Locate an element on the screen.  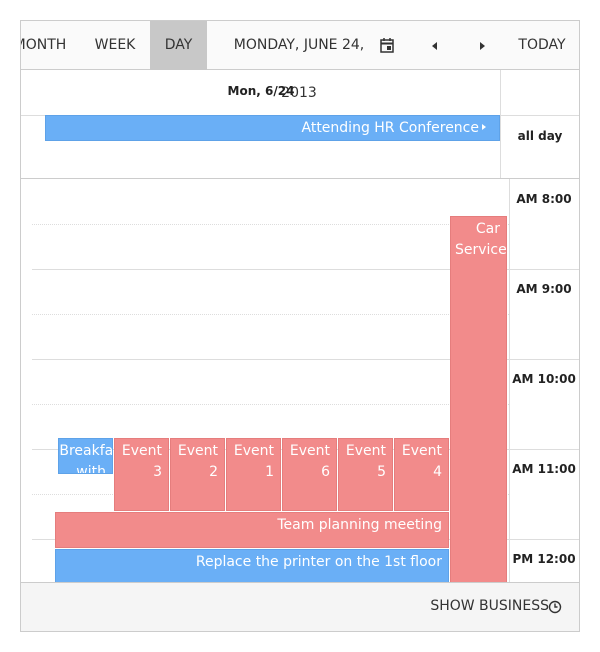
calendar-icon is located at coordinates (387, 45).